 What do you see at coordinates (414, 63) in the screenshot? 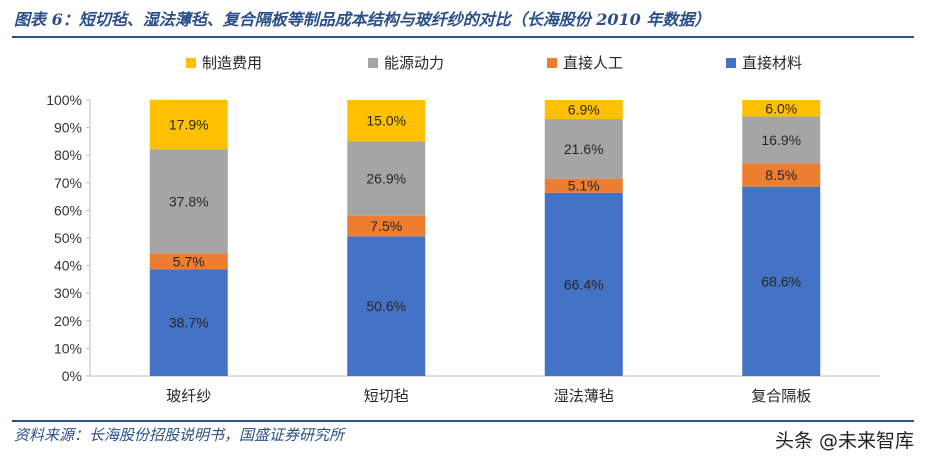
I see `legend-label: 能源动力` at bounding box center [414, 63].